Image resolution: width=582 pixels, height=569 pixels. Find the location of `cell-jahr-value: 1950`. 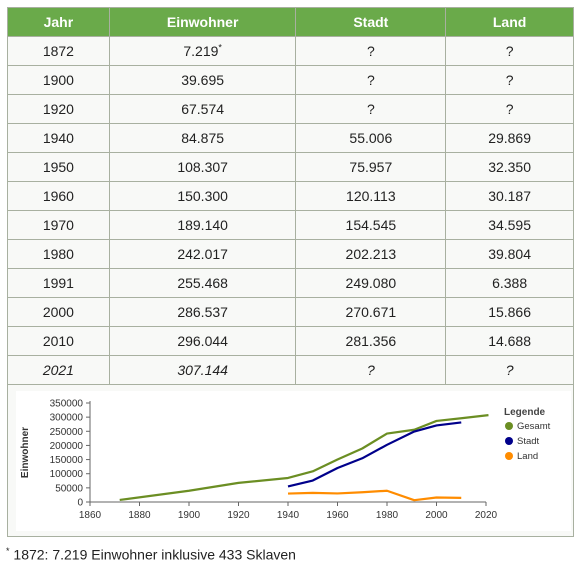

cell-jahr-value: 1950 is located at coordinates (58, 167).